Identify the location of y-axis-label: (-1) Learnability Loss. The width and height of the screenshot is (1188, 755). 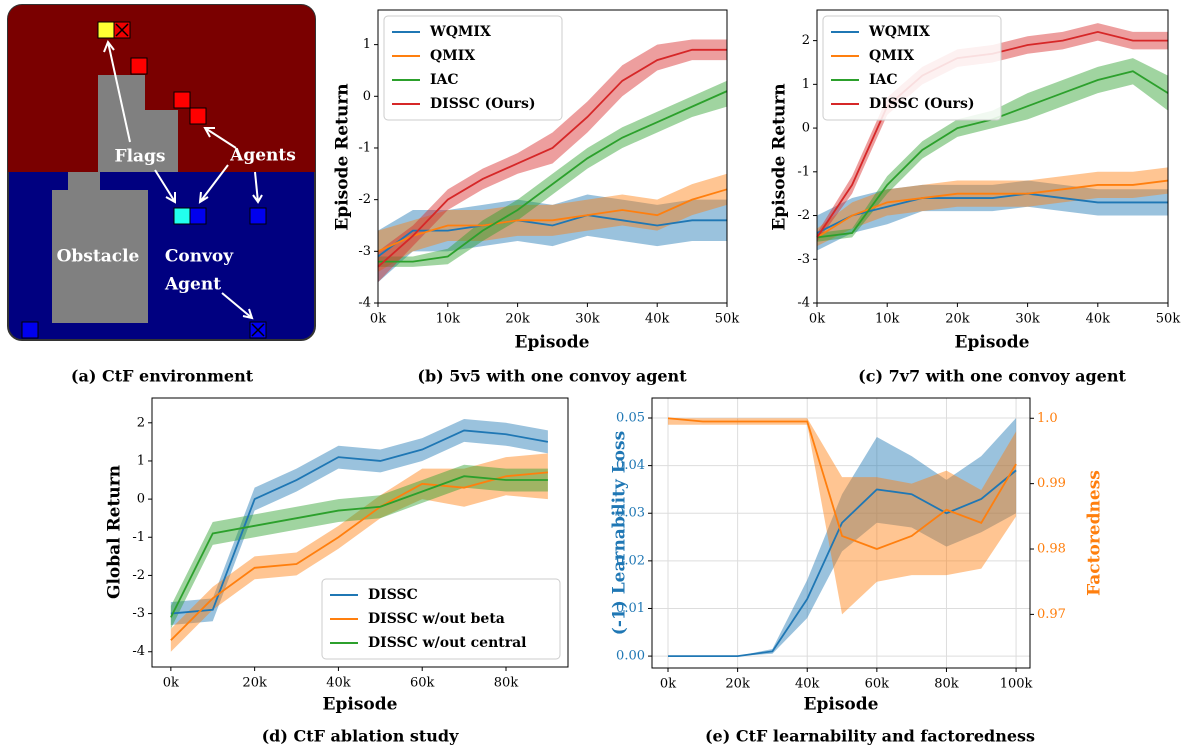
(620, 533).